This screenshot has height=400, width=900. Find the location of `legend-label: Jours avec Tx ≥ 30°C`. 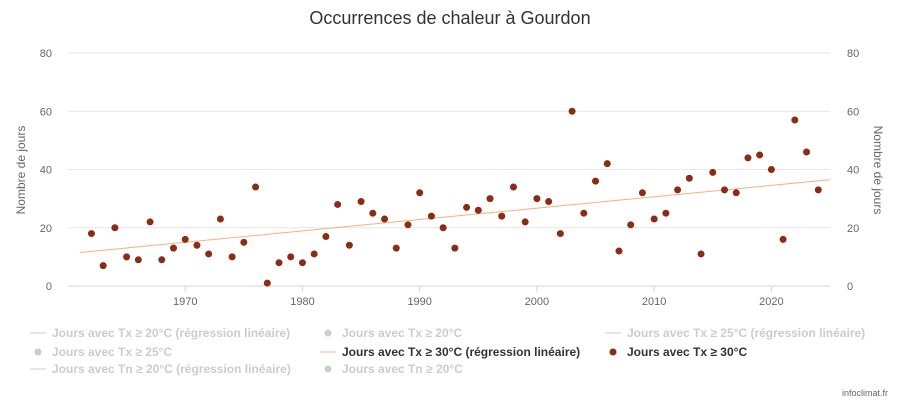

legend-label: Jours avec Tx ≥ 30°C is located at coordinates (687, 352).